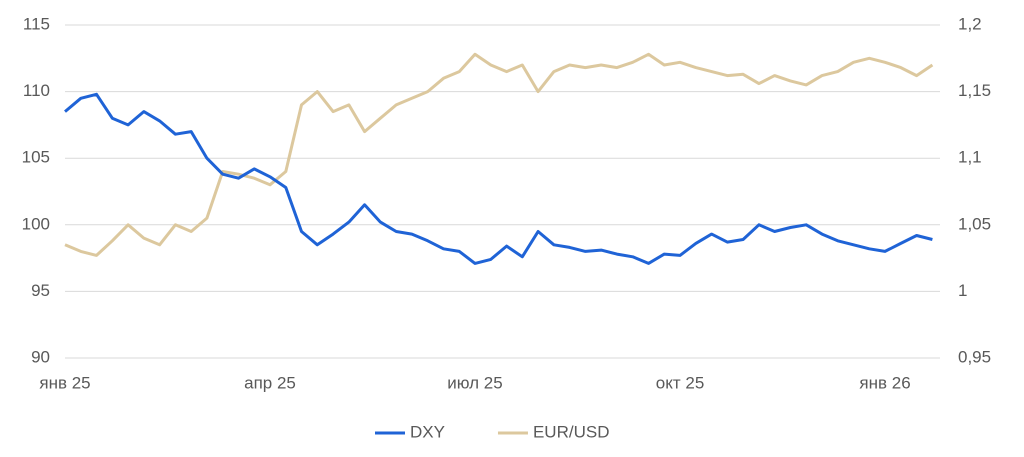 Image resolution: width=1024 pixels, height=457 pixels. I want to click on y-tick-label: 95, so click(40, 290).